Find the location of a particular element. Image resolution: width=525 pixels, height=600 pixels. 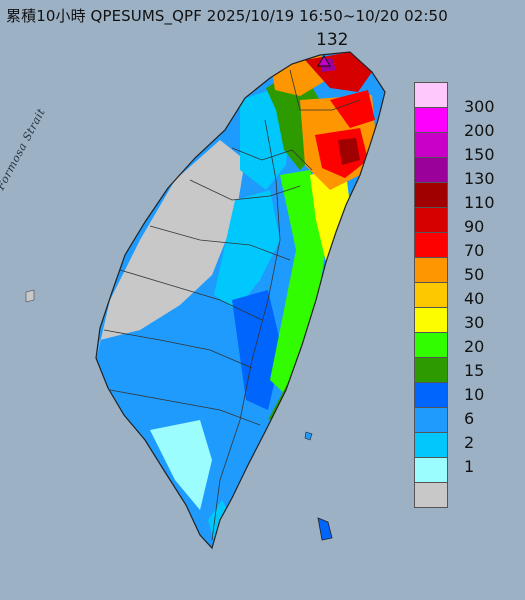

legend-label: 30 is located at coordinates (474, 322).